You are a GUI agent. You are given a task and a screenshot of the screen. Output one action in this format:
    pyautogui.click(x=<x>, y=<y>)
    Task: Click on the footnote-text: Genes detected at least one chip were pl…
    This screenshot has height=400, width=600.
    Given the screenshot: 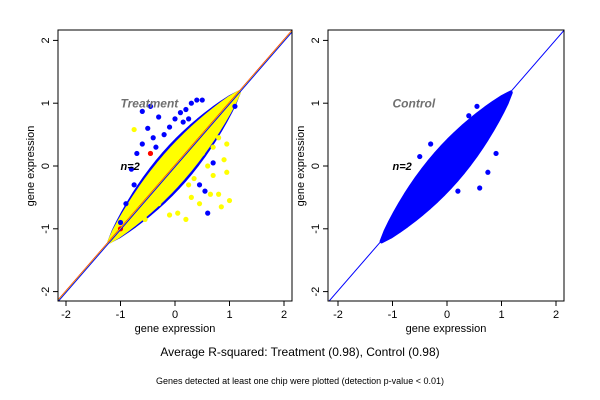 What is the action you would take?
    pyautogui.click(x=300, y=381)
    